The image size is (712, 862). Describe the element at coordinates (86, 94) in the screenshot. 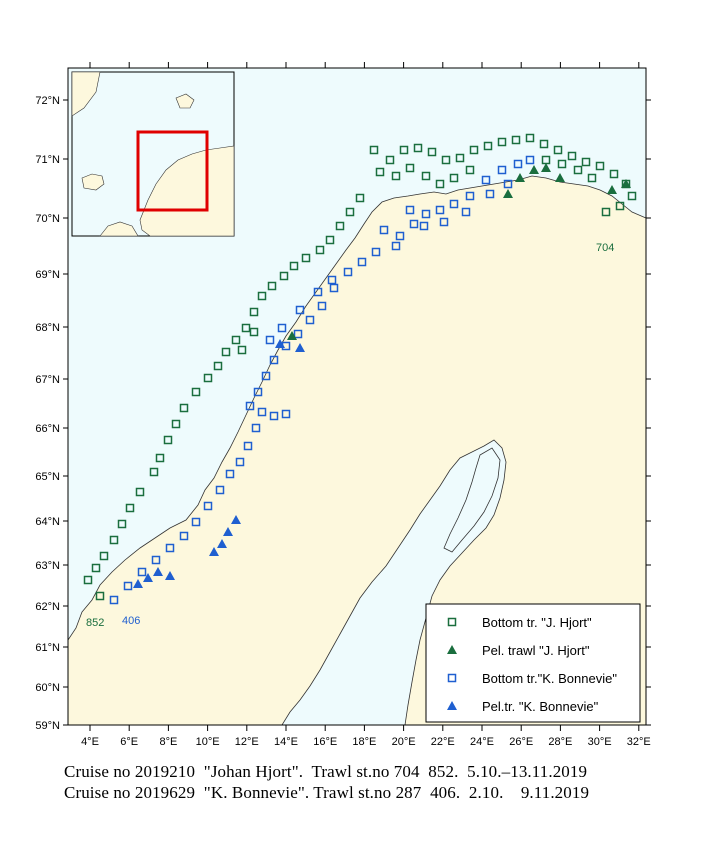

I see `inset-greenland` at that location.